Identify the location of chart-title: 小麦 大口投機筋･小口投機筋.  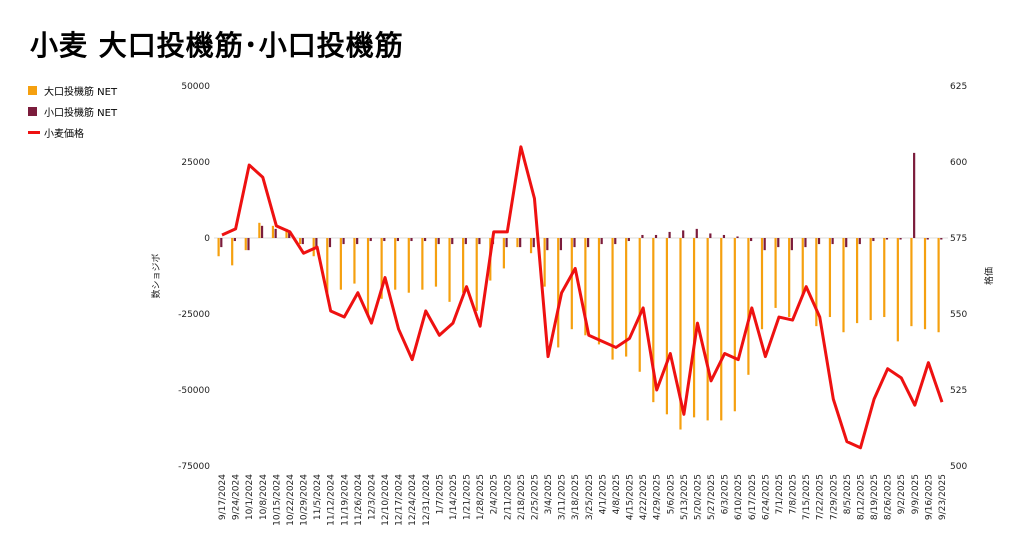
(217, 45).